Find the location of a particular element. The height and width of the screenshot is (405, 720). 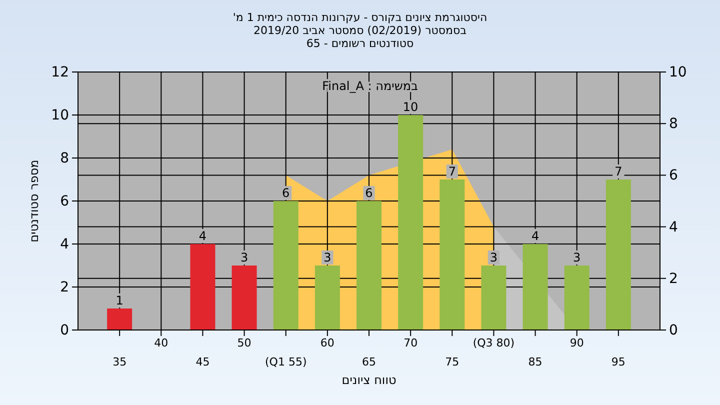

y-tick-label: 8 is located at coordinates (64, 158).